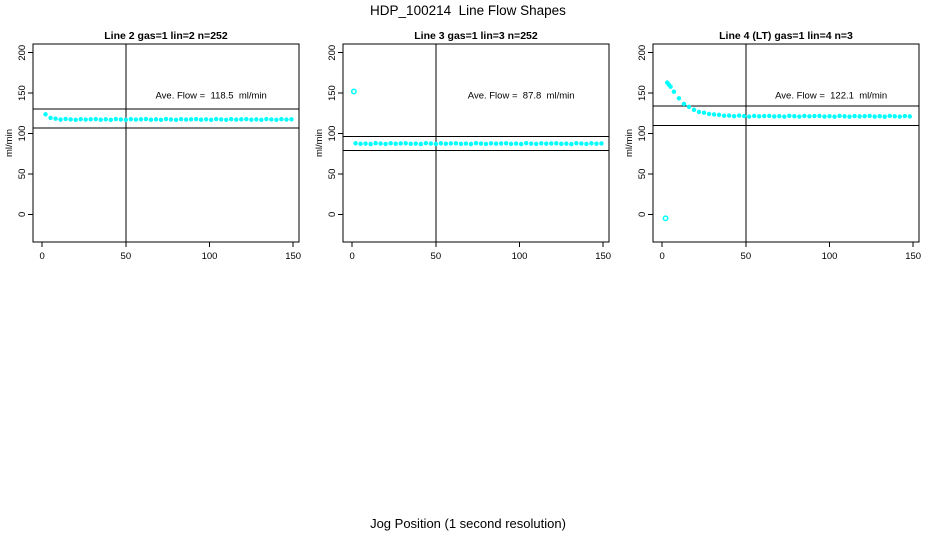 Image resolution: width=936 pixels, height=540 pixels. Describe the element at coordinates (211, 96) in the screenshot. I see `ave-flow-annotation: Ave. Flow = 118.5 ml/min` at that location.